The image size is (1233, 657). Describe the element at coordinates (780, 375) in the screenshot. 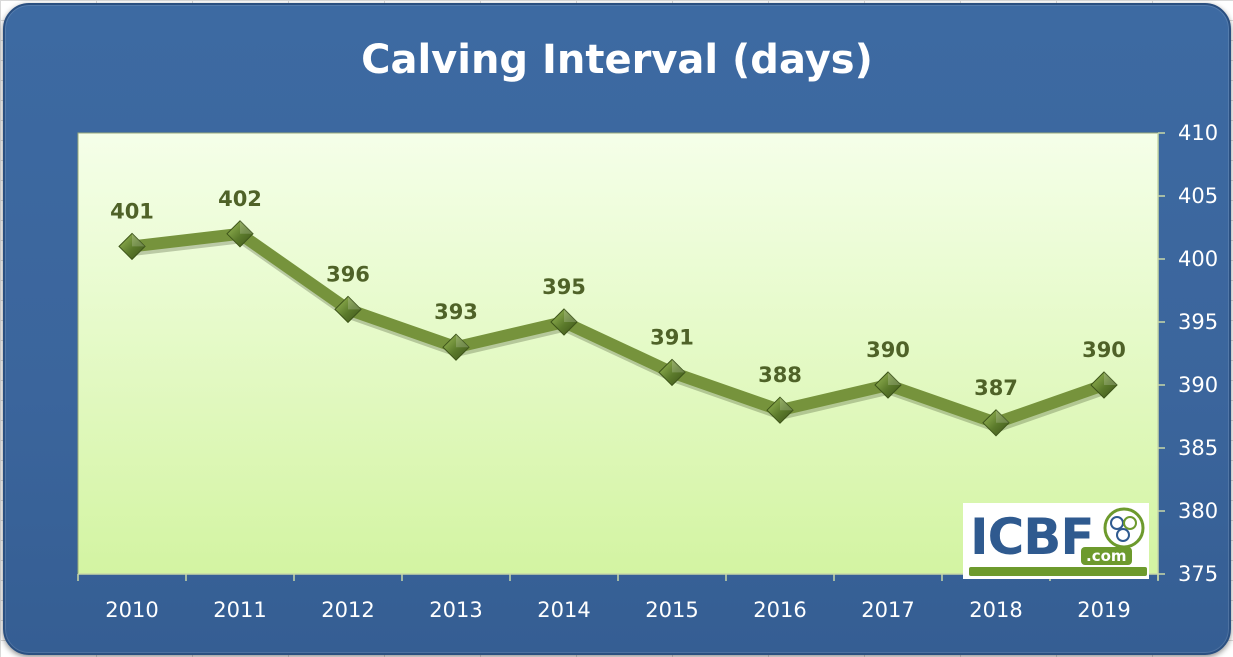

I see `data-label: 388` at that location.